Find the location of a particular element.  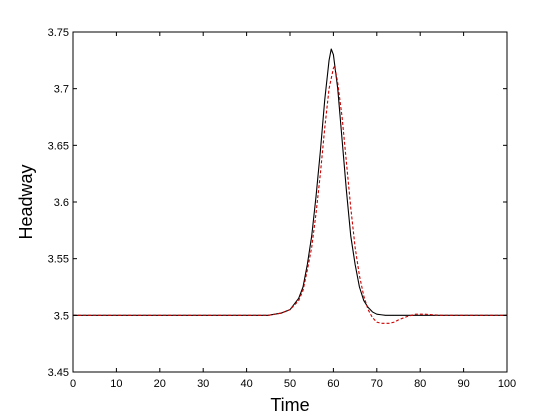

y-tick-label: 3.6 is located at coordinates (61, 203).